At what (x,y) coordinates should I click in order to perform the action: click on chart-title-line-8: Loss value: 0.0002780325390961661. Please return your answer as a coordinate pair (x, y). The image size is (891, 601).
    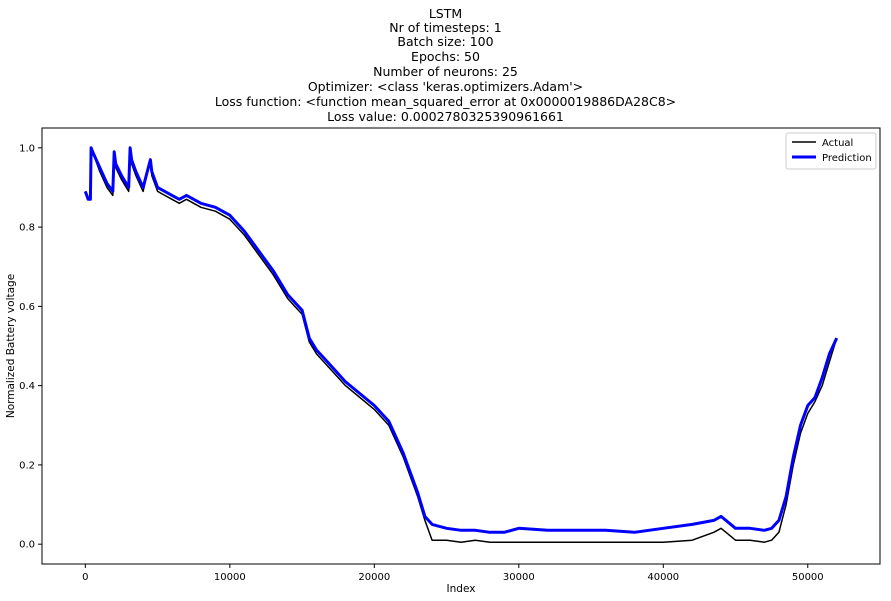
    Looking at the image, I should click on (445, 116).